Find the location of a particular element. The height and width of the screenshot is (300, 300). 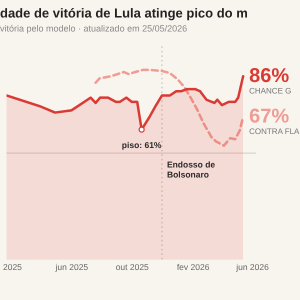

x-tick-label: 2025 is located at coordinates (12, 267).